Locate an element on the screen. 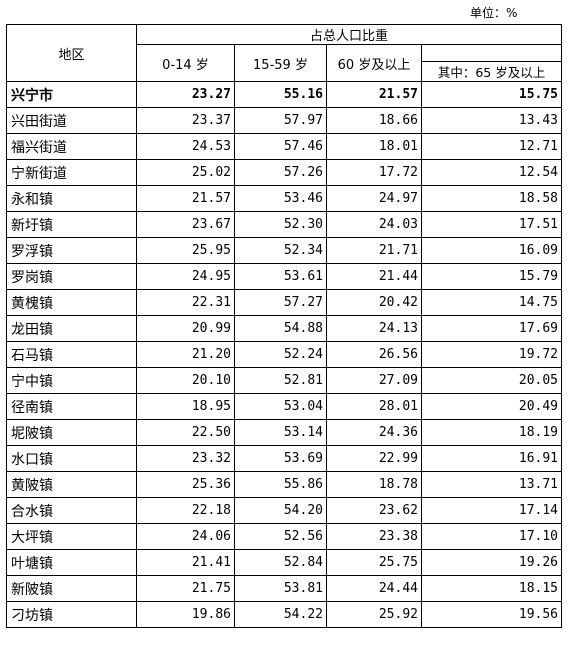  age-0-14-cell: 21.57 is located at coordinates (185, 198).